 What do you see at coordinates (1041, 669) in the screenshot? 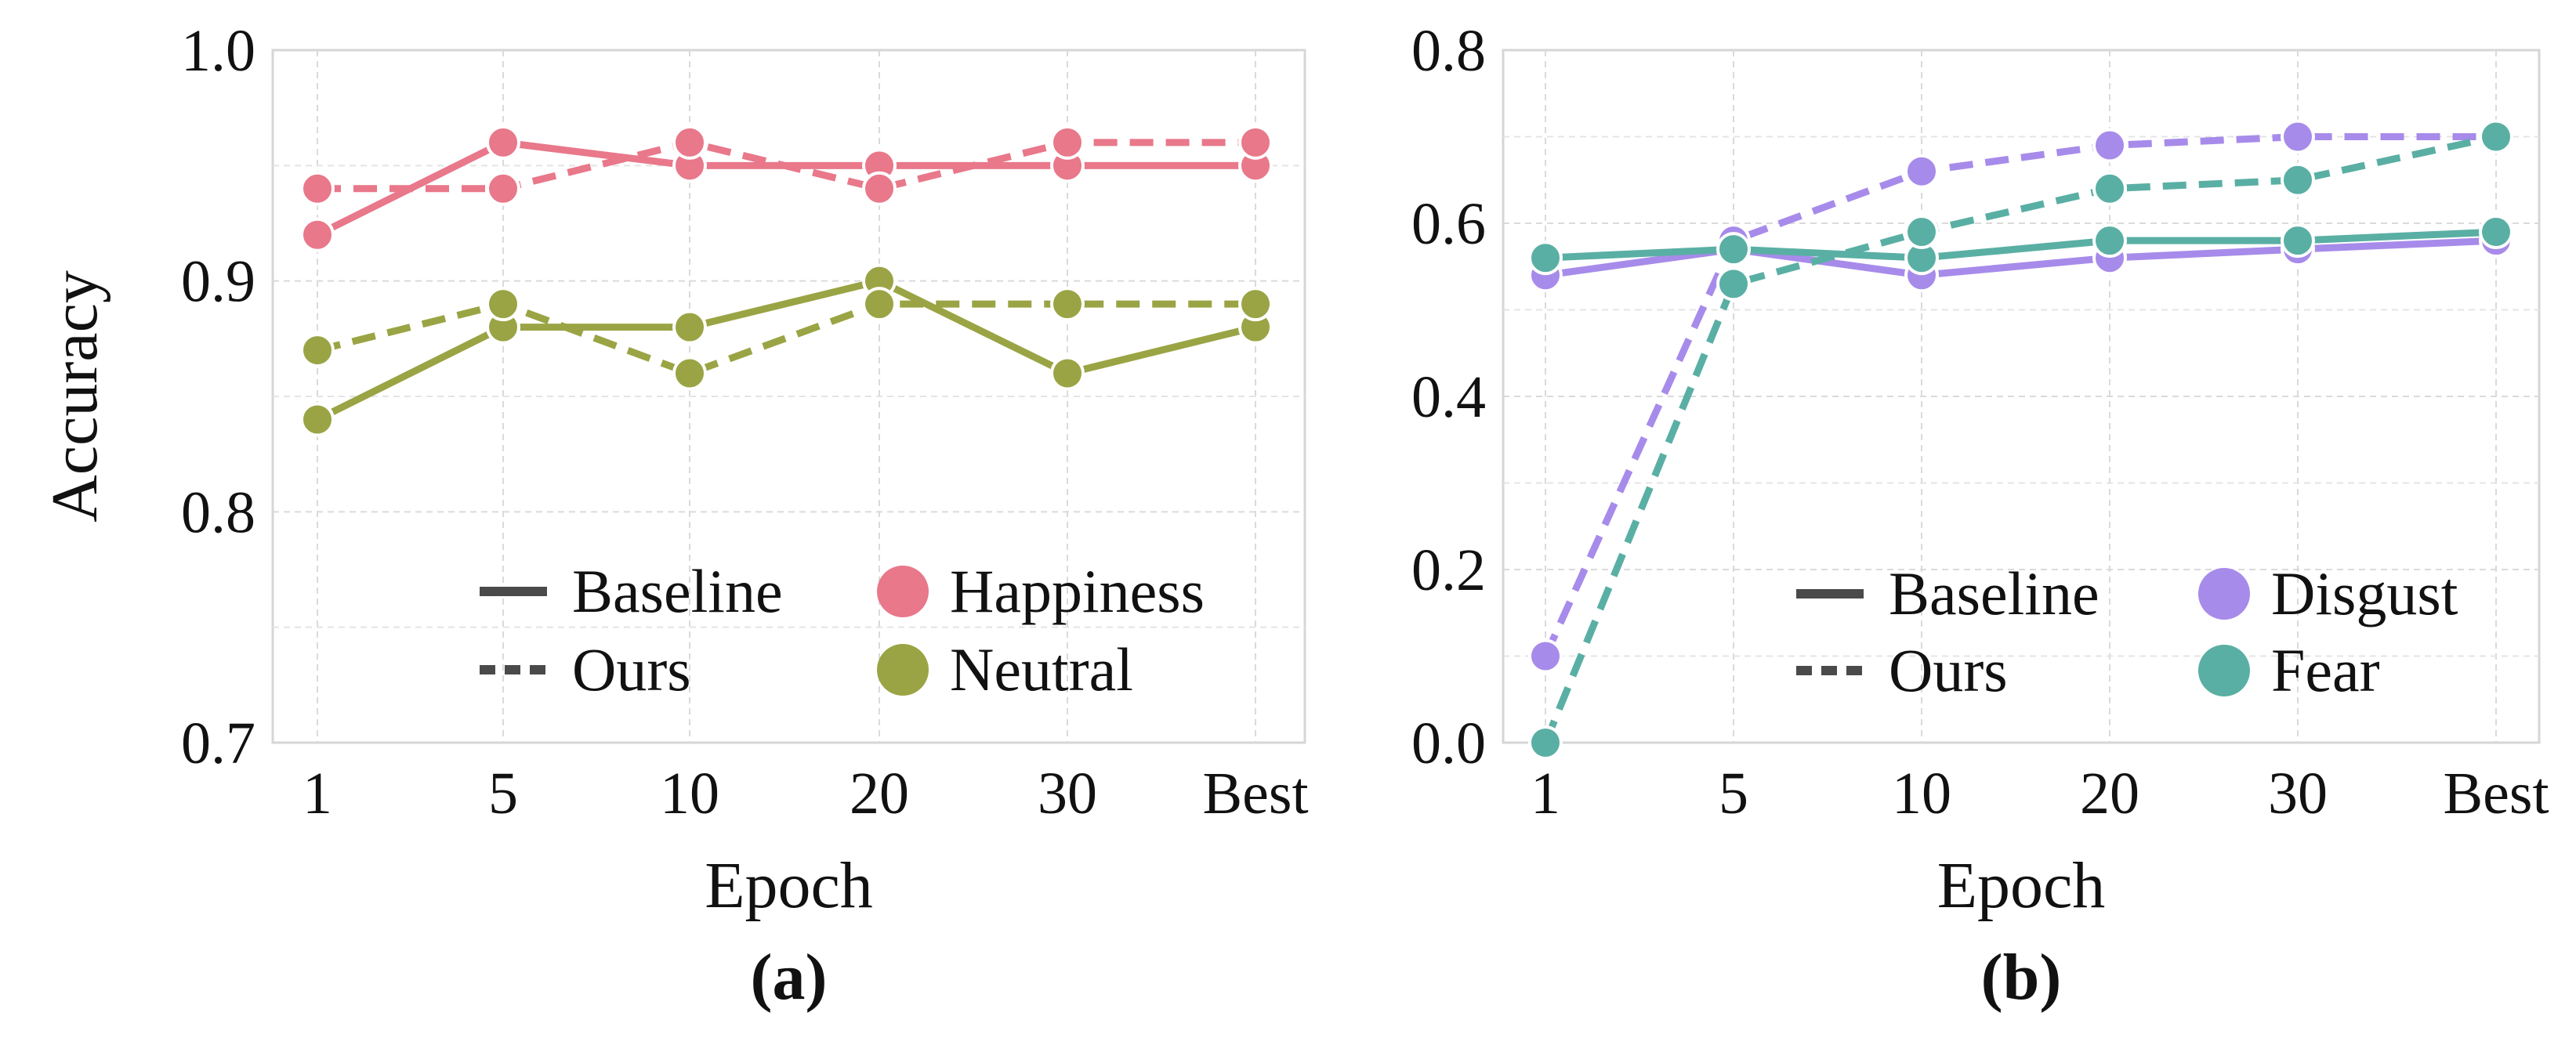
I see `legend-label-neutral: Neutral` at bounding box center [1041, 669].